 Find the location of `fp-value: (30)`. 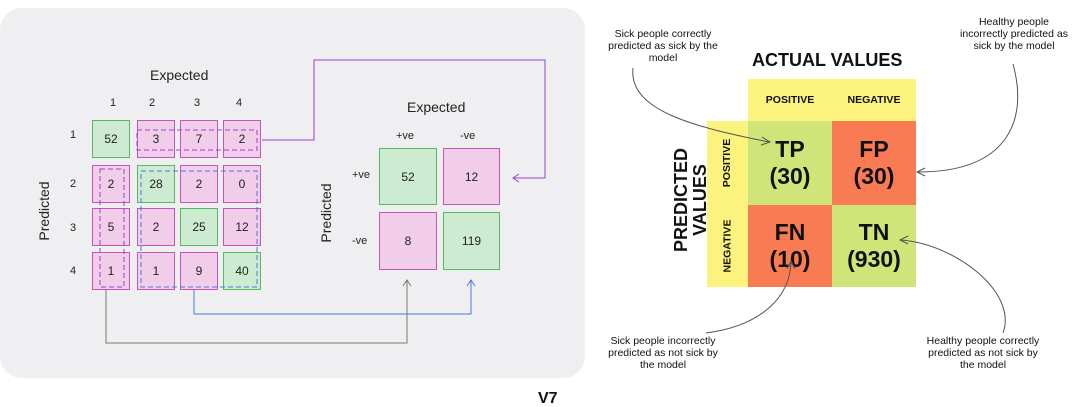

fp-value: (30) is located at coordinates (874, 176).